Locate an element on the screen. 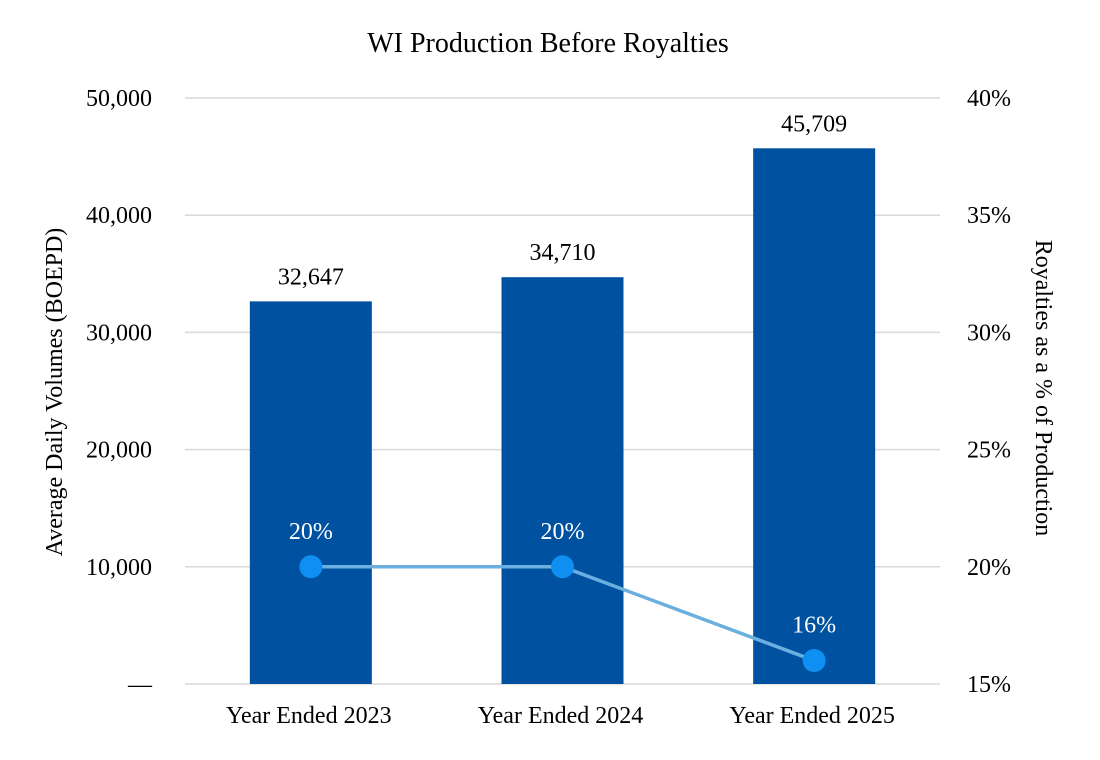 The width and height of the screenshot is (1100, 760). category-label: Year Ended 2023 is located at coordinates (309, 716).